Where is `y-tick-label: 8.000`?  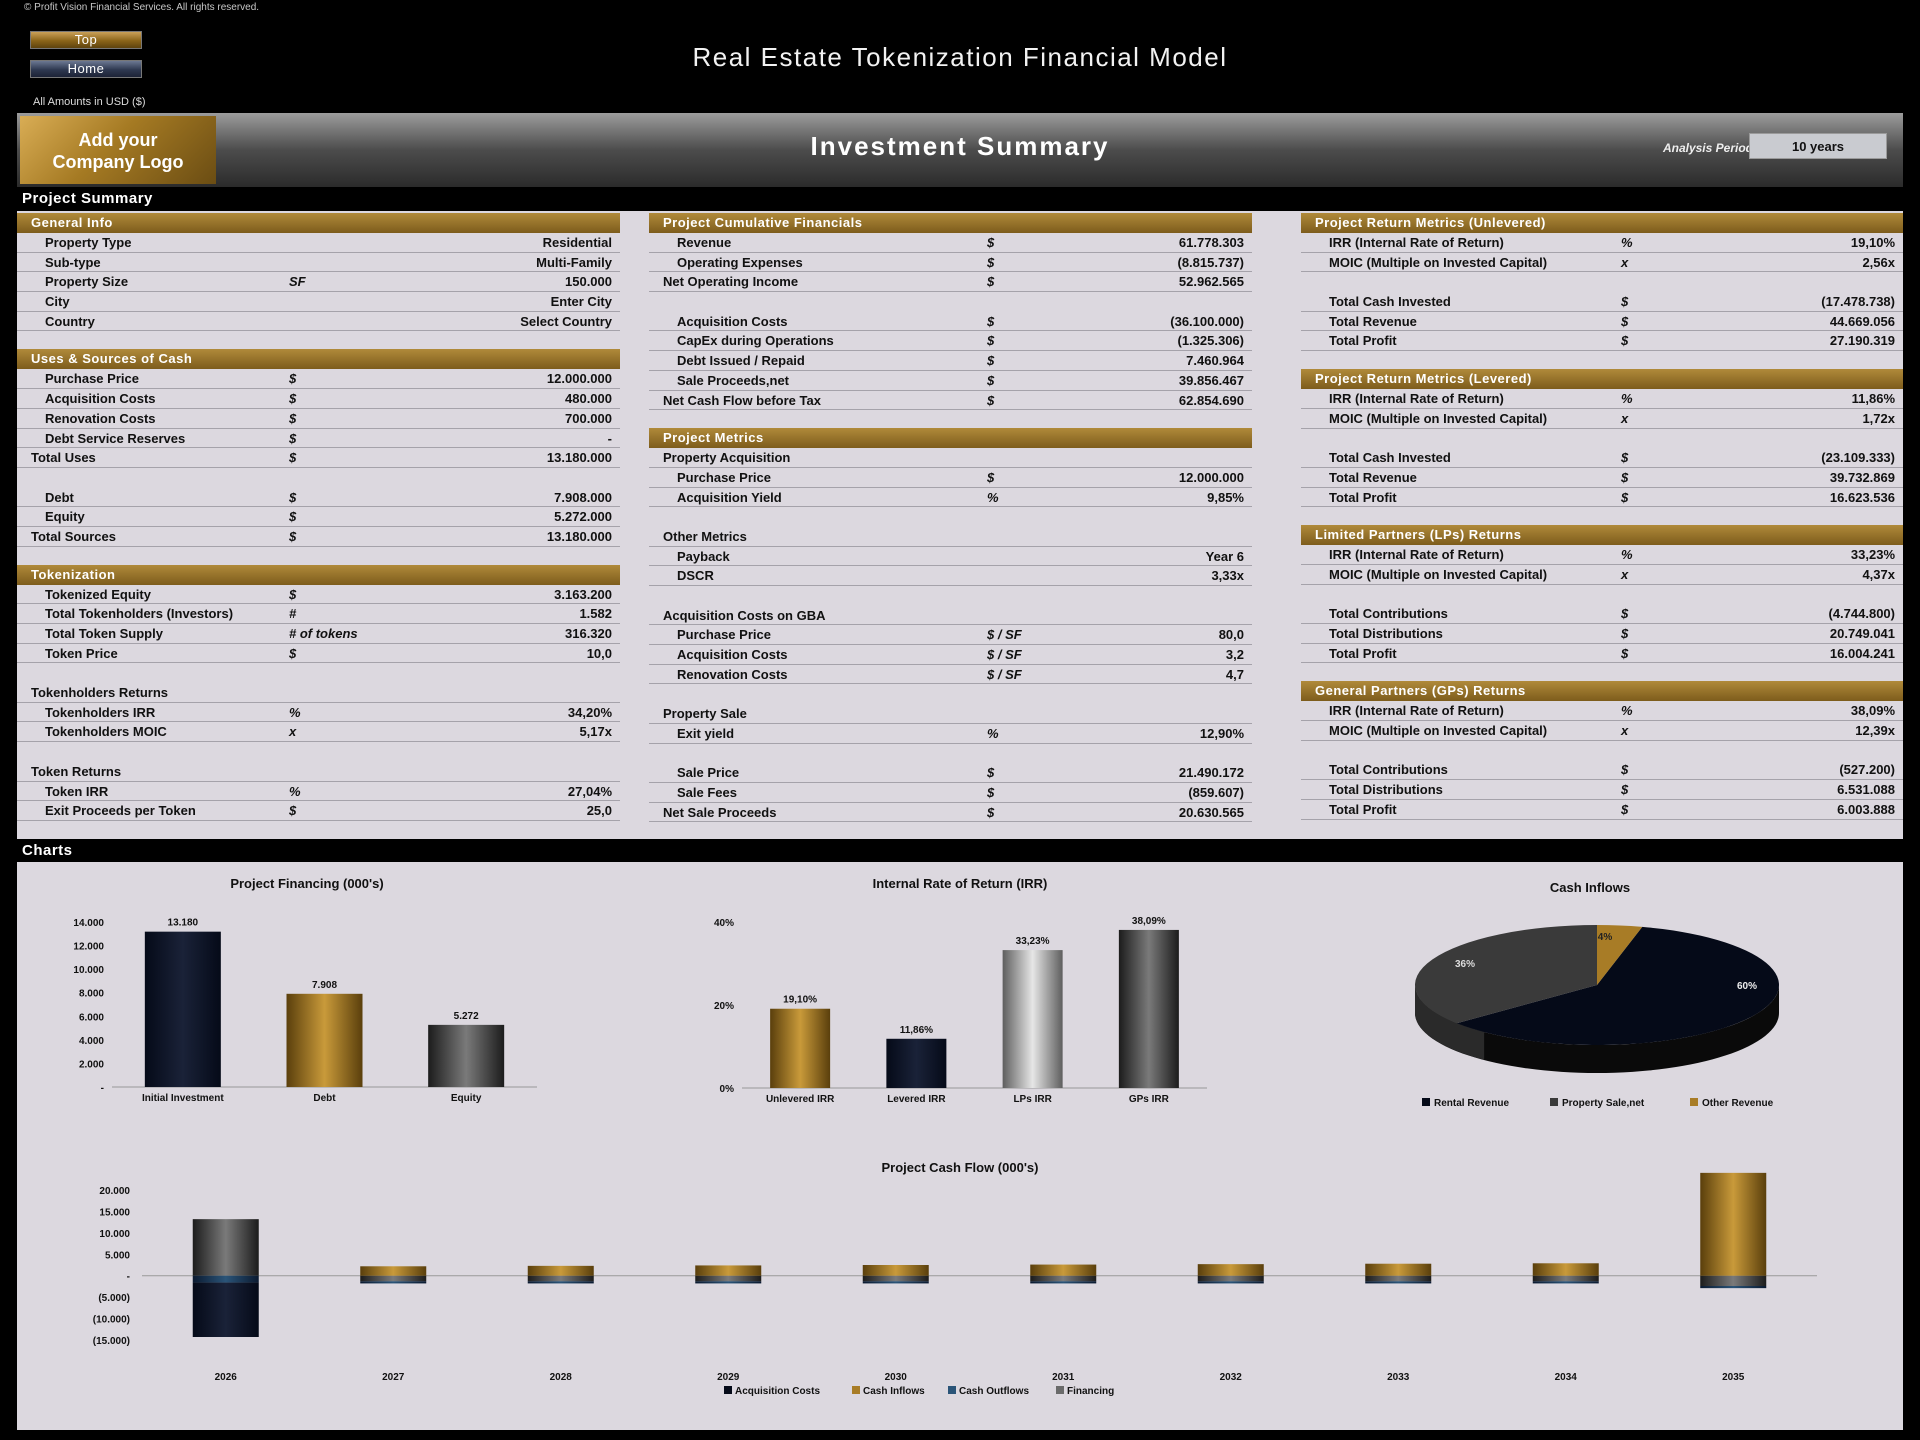 y-tick-label: 8.000 is located at coordinates (91, 994).